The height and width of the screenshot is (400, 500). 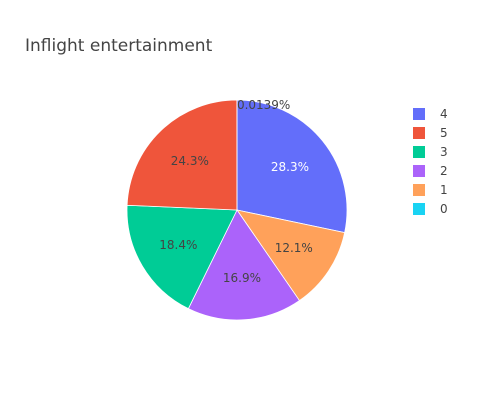 I want to click on legend-label-0: 0, so click(x=444, y=209).